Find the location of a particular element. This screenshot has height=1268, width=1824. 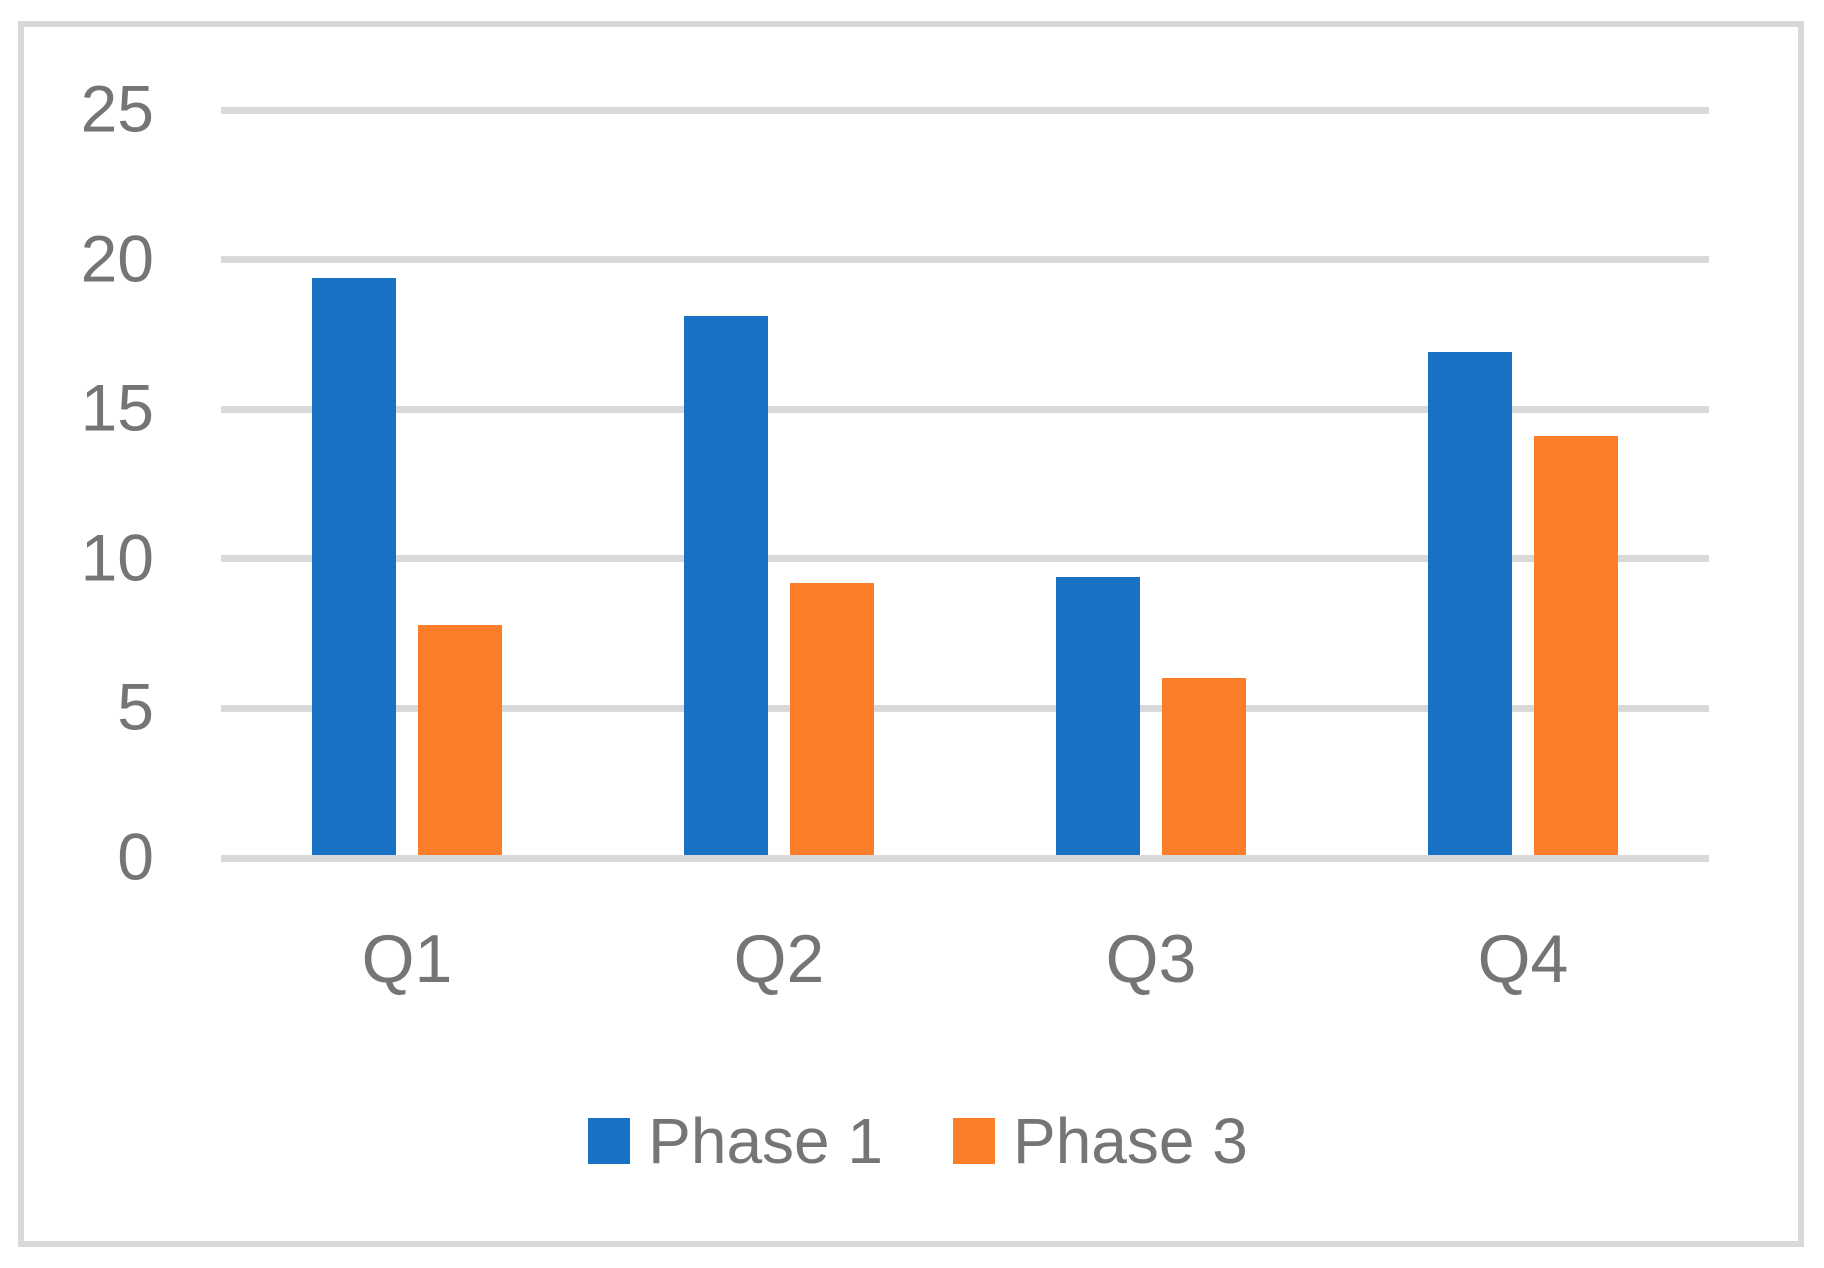

bar-phase-1-q4 is located at coordinates (1470, 603).